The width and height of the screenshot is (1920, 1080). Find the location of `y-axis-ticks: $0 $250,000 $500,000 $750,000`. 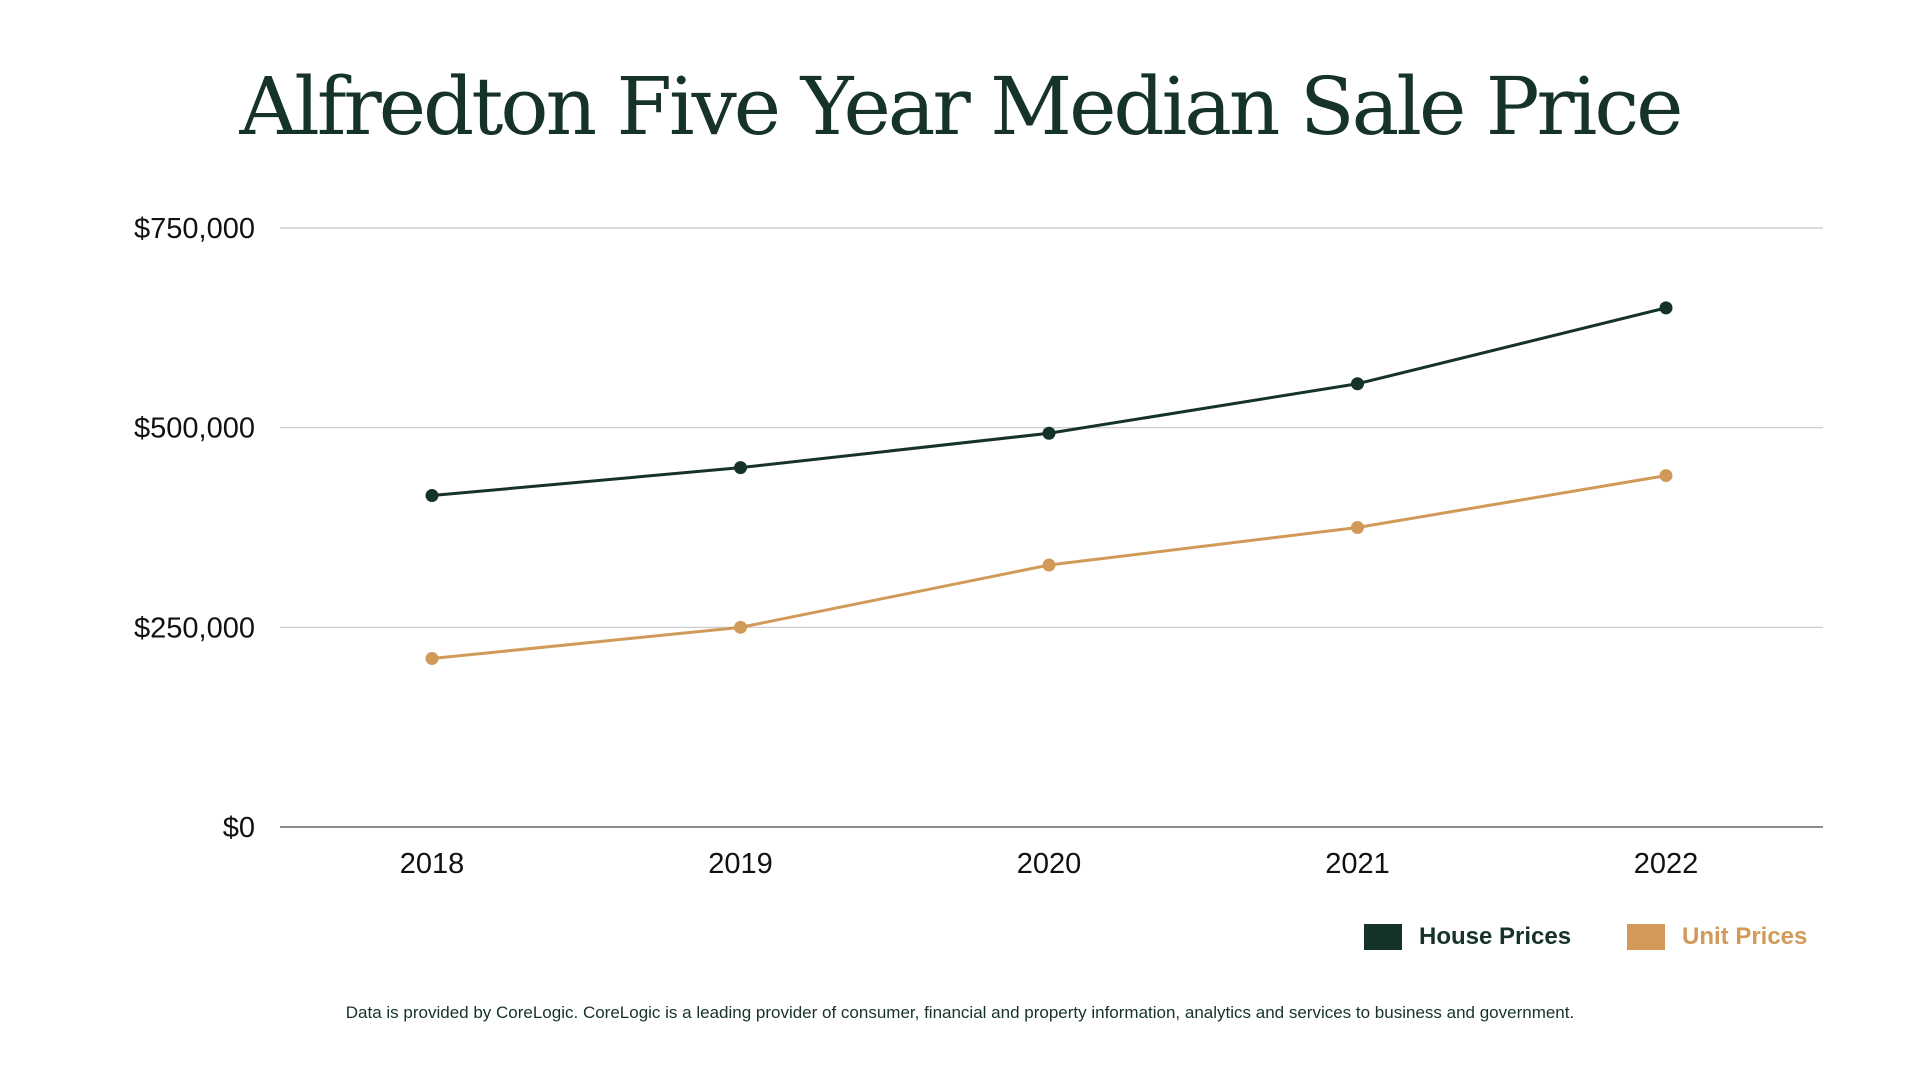

y-axis-ticks: $0 $250,000 $500,000 $750,000 is located at coordinates (194, 528).